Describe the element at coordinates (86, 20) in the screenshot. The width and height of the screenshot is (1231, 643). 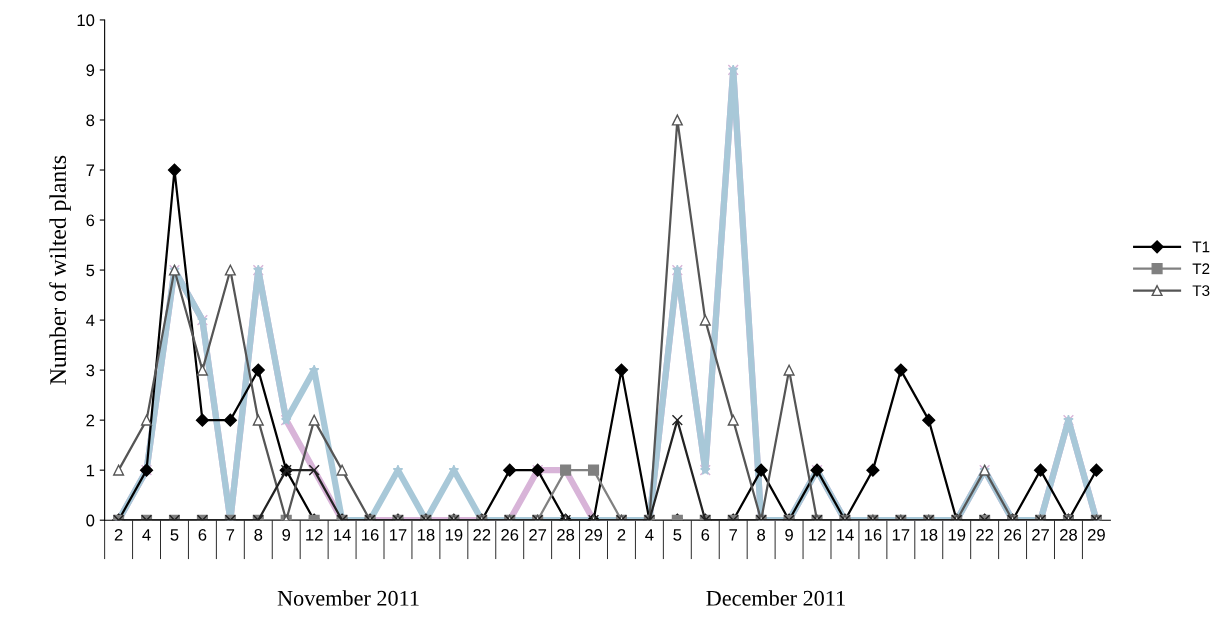
I see `y-tick-label: 10` at that location.